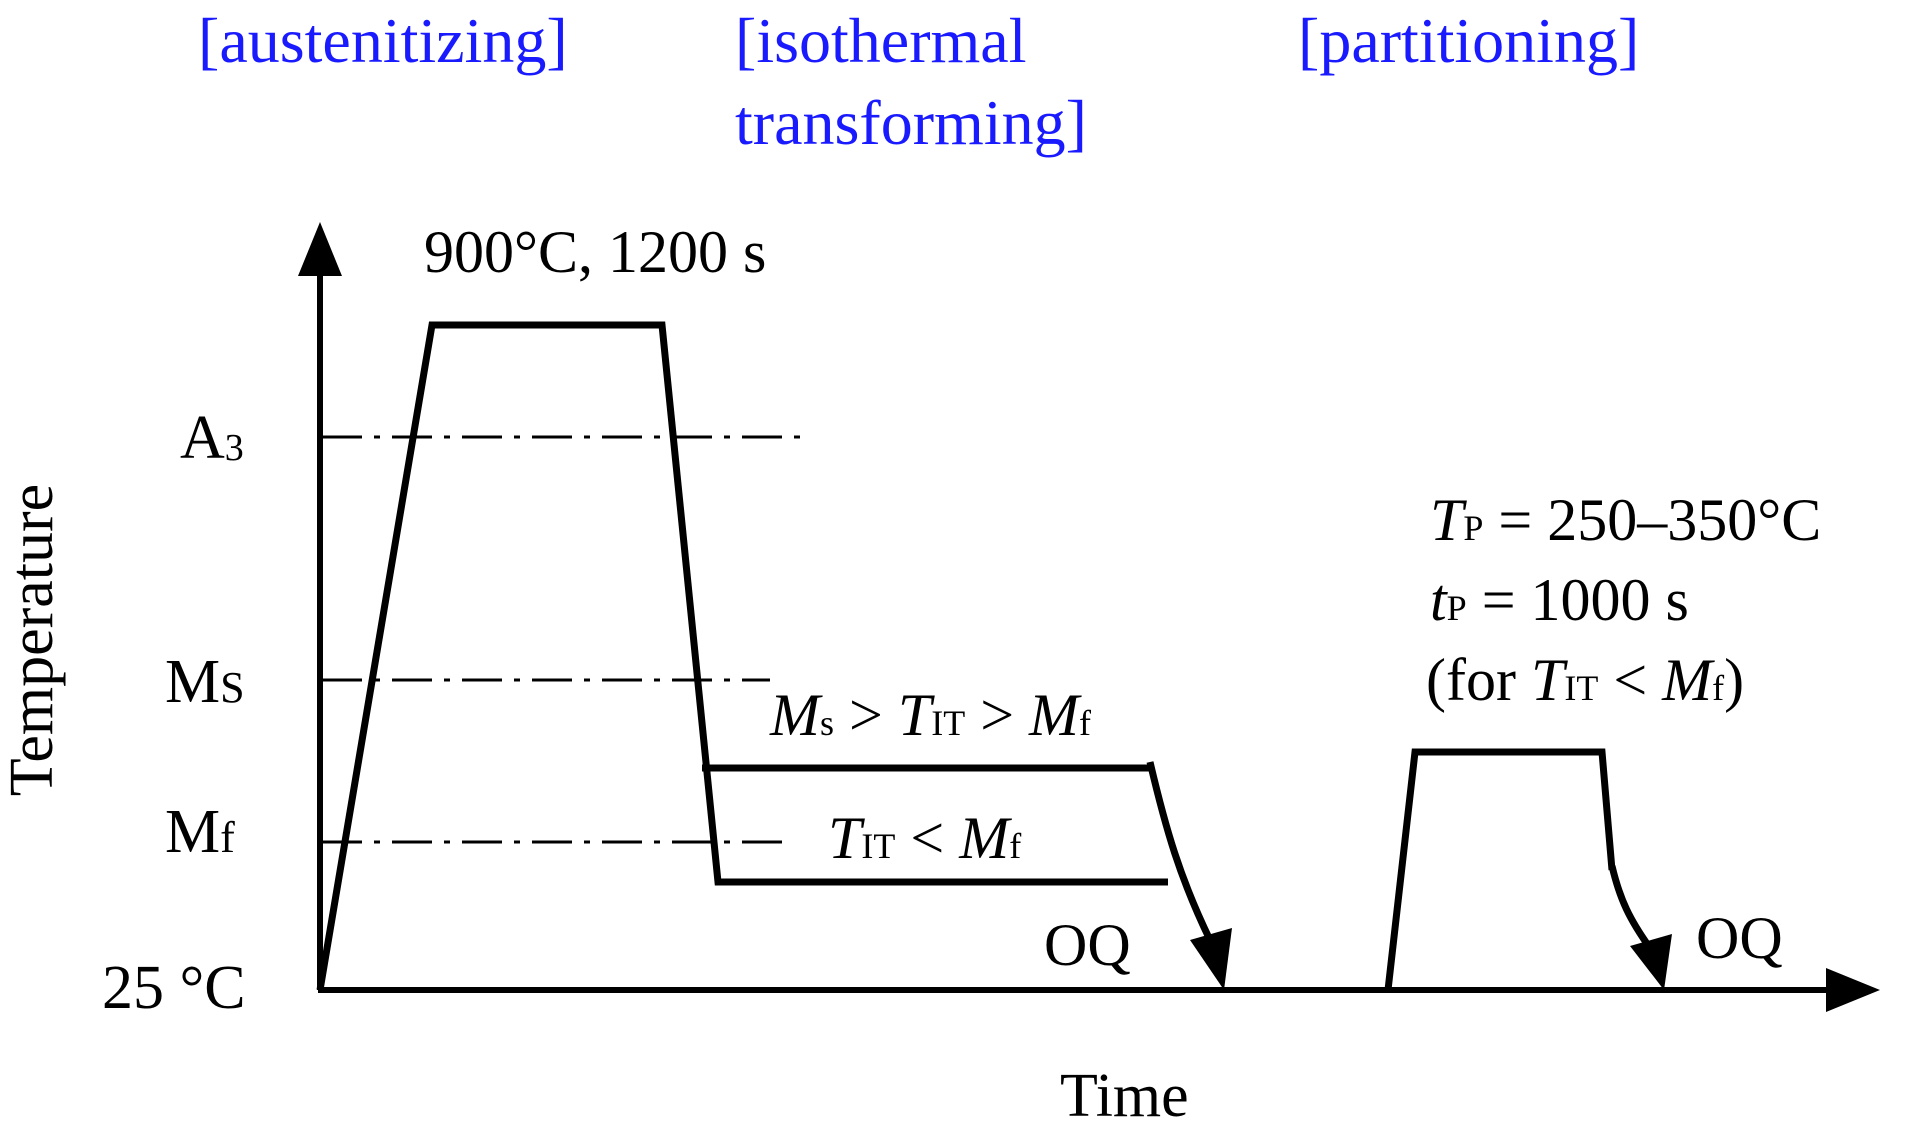  Describe the element at coordinates (1585, 680) in the screenshot. I see `partition-applicability-label: (for TIT < Mf)` at that location.